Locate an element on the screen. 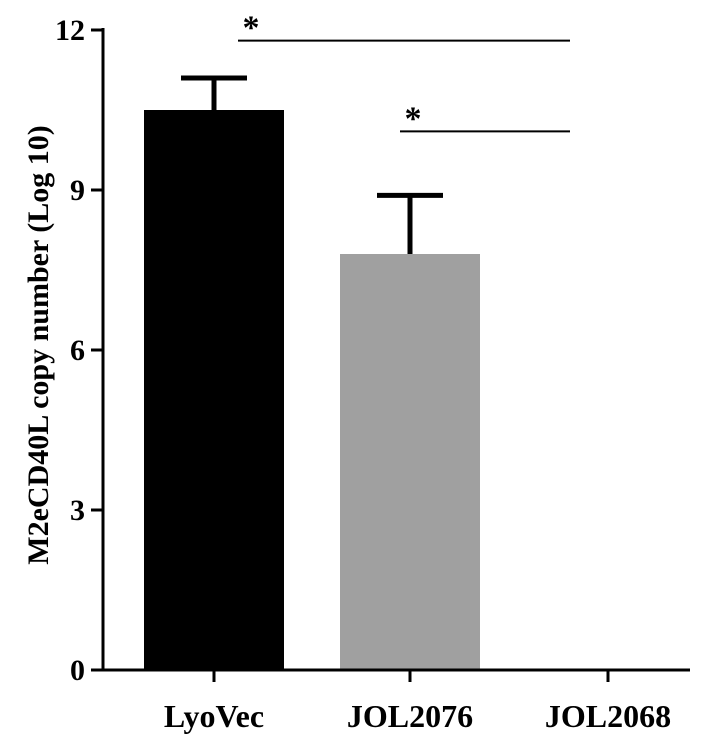 The width and height of the screenshot is (709, 741). bar-lyovec is located at coordinates (214, 390).